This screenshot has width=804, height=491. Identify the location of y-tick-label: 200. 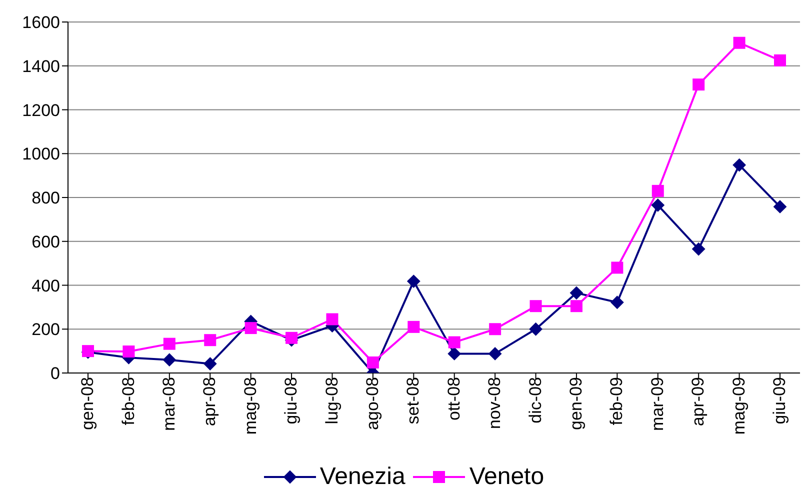
(46, 330).